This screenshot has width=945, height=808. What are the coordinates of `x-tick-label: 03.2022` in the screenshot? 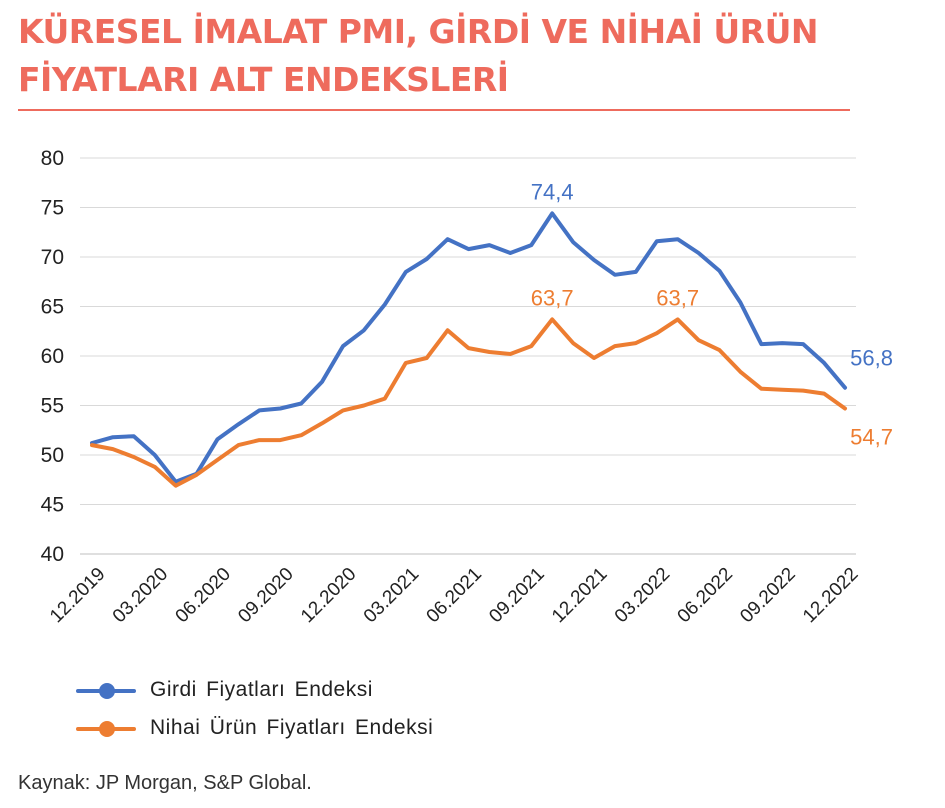 It's located at (642, 595).